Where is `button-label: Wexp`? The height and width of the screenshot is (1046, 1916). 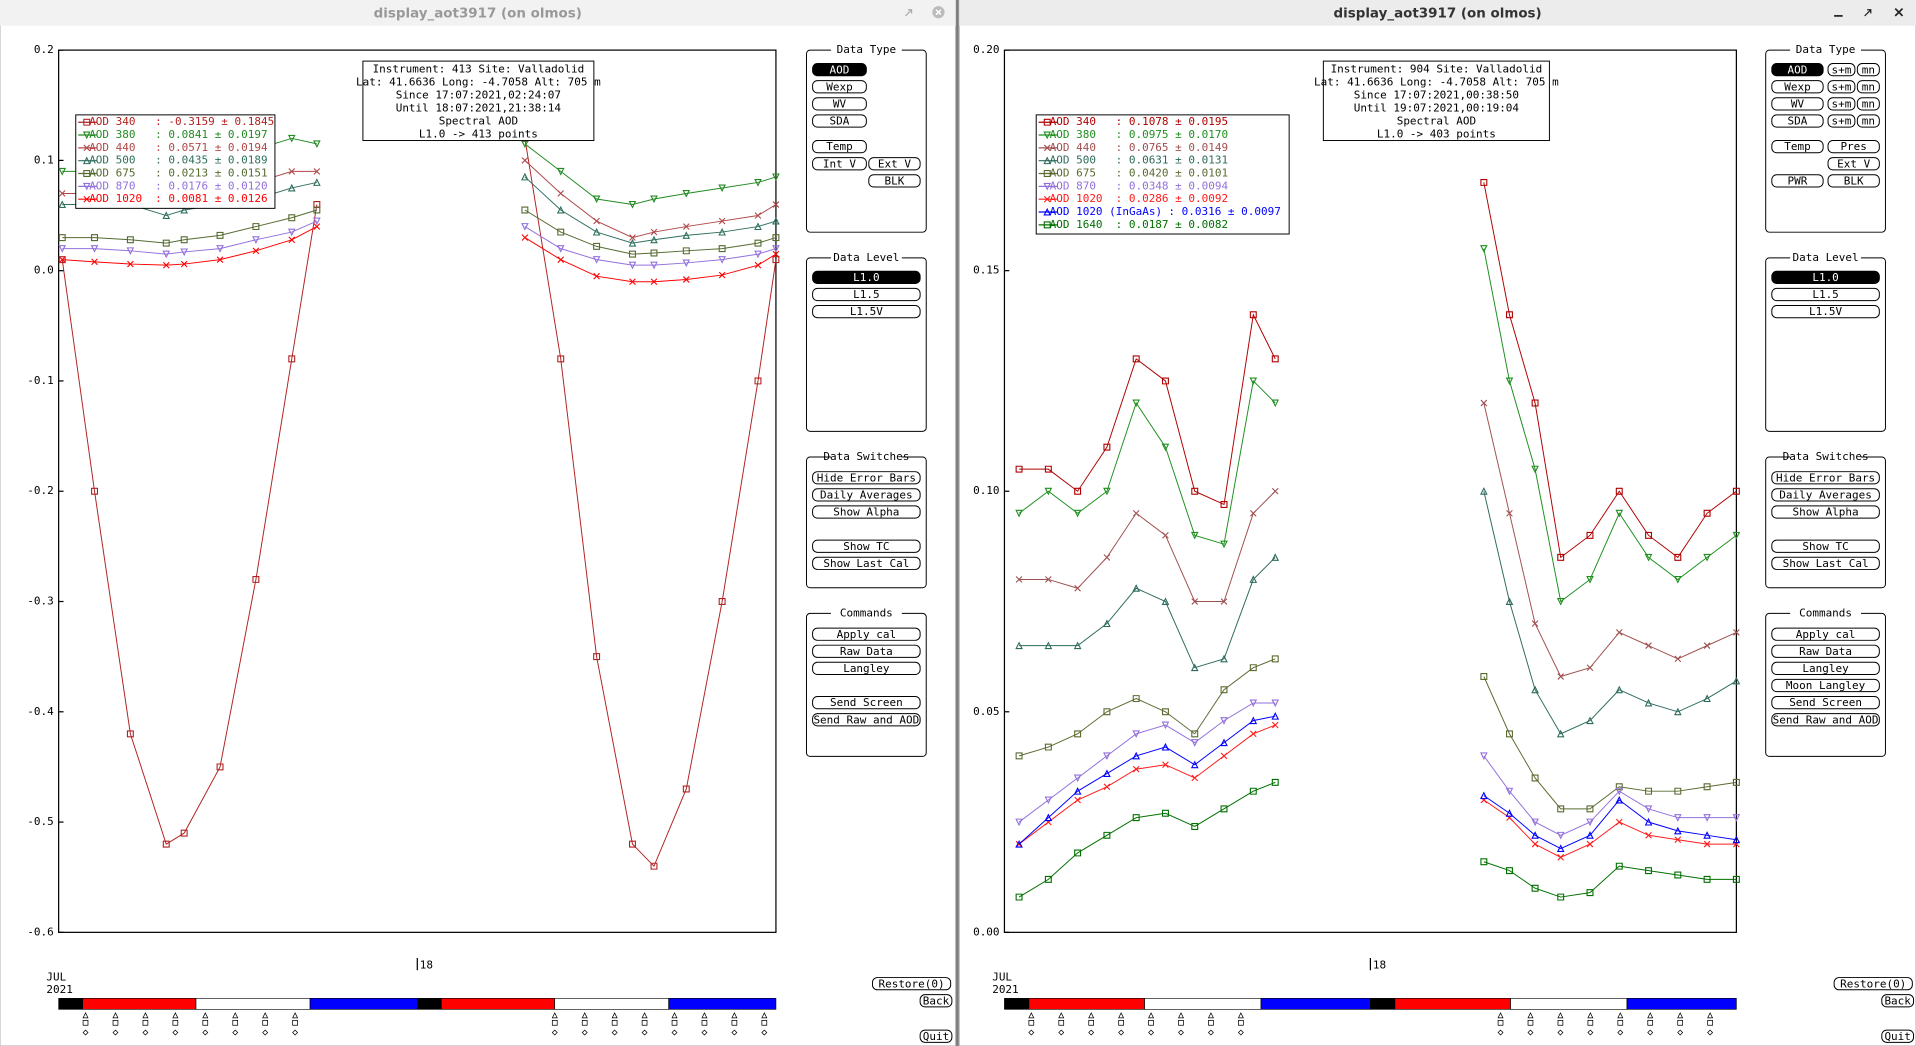 button-label: Wexp is located at coordinates (1797, 86).